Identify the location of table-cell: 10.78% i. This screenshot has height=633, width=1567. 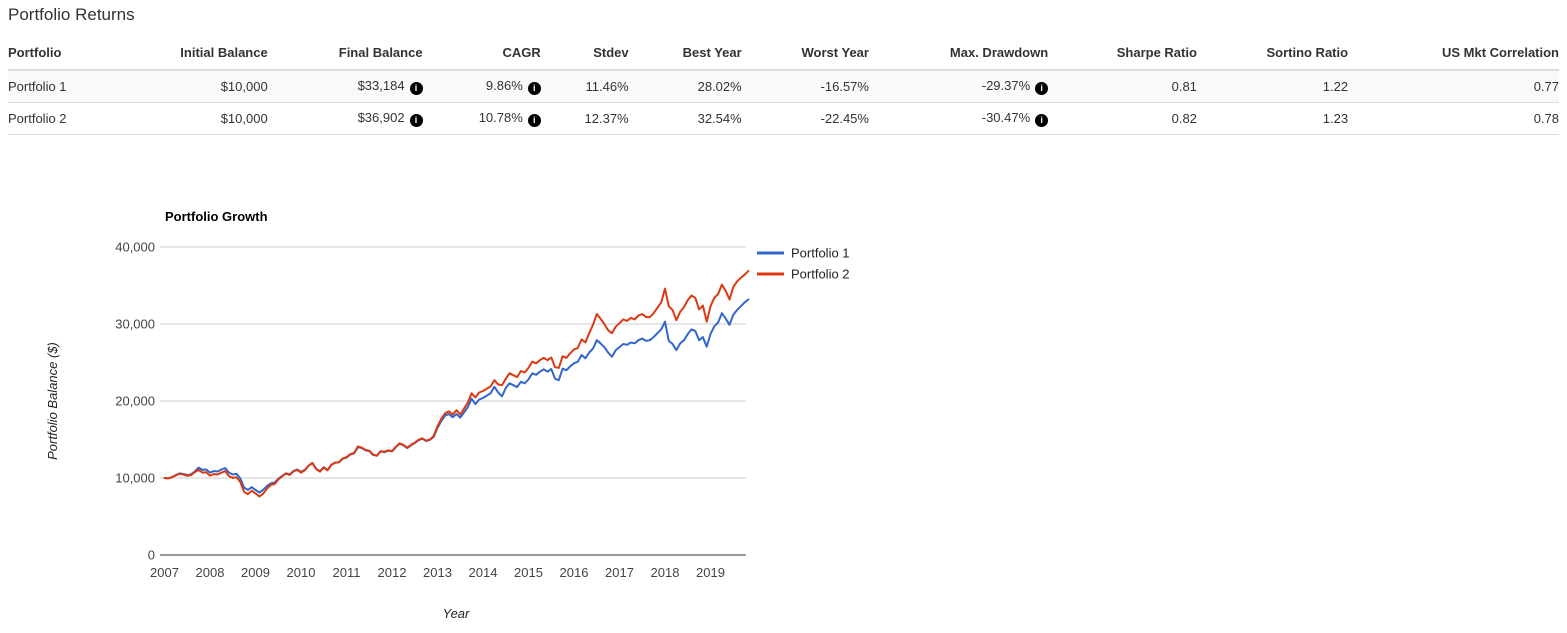
(481, 118).